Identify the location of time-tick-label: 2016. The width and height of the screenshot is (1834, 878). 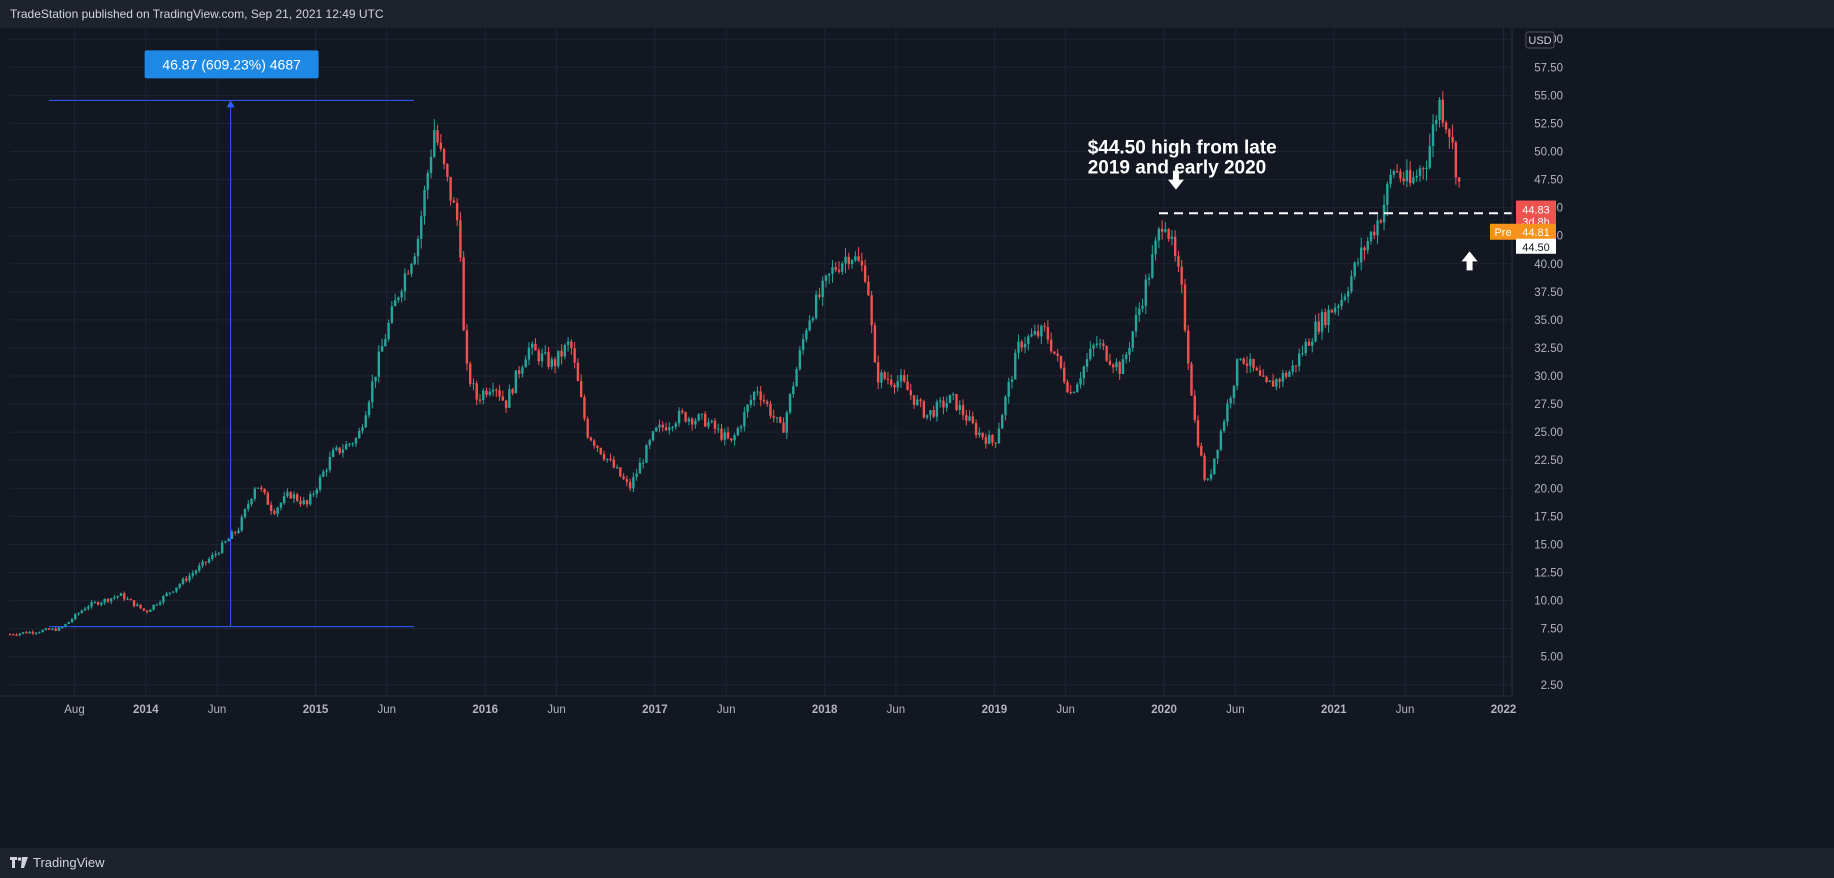
(485, 710).